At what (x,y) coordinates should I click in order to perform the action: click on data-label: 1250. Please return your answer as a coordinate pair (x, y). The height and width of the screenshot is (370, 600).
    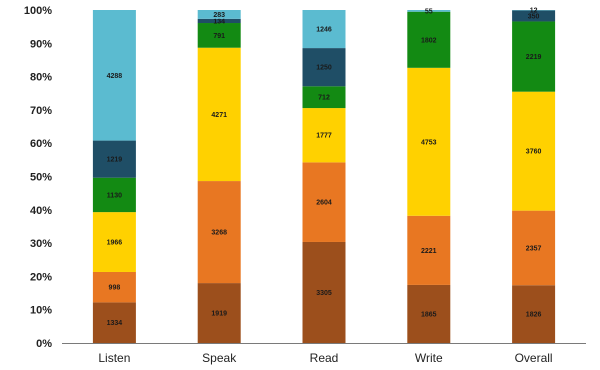
    Looking at the image, I should click on (324, 68).